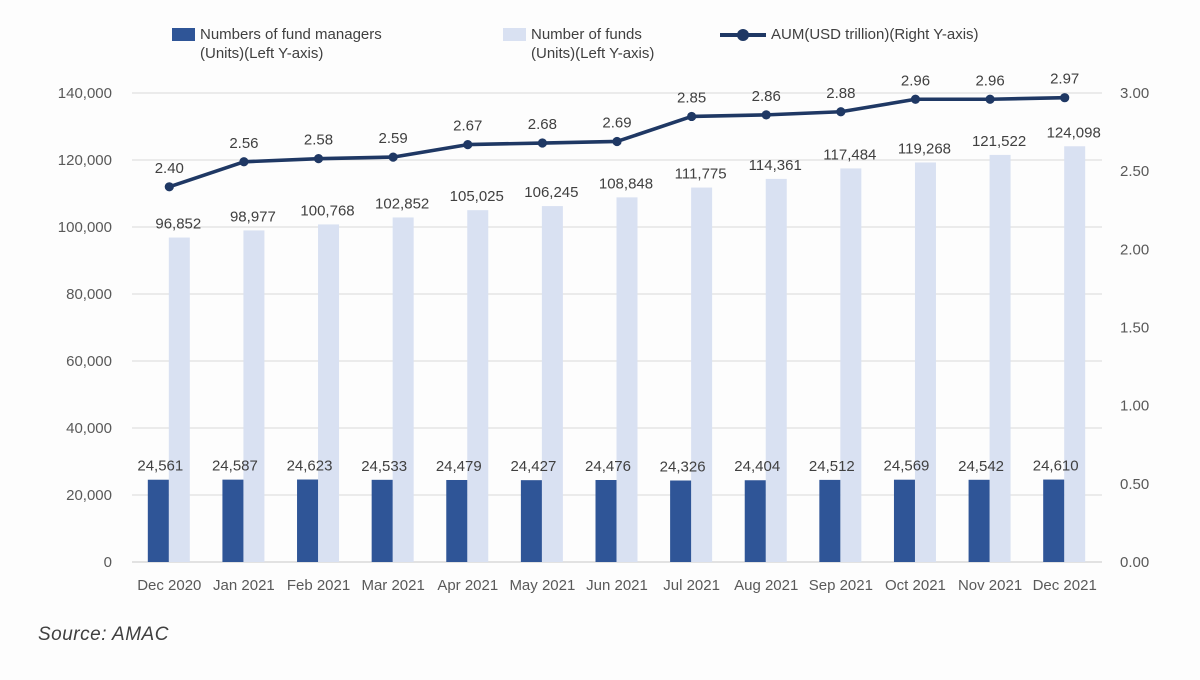 The image size is (1200, 680). What do you see at coordinates (85, 227) in the screenshot?
I see `left-axis-tick-label: 100,000` at bounding box center [85, 227].